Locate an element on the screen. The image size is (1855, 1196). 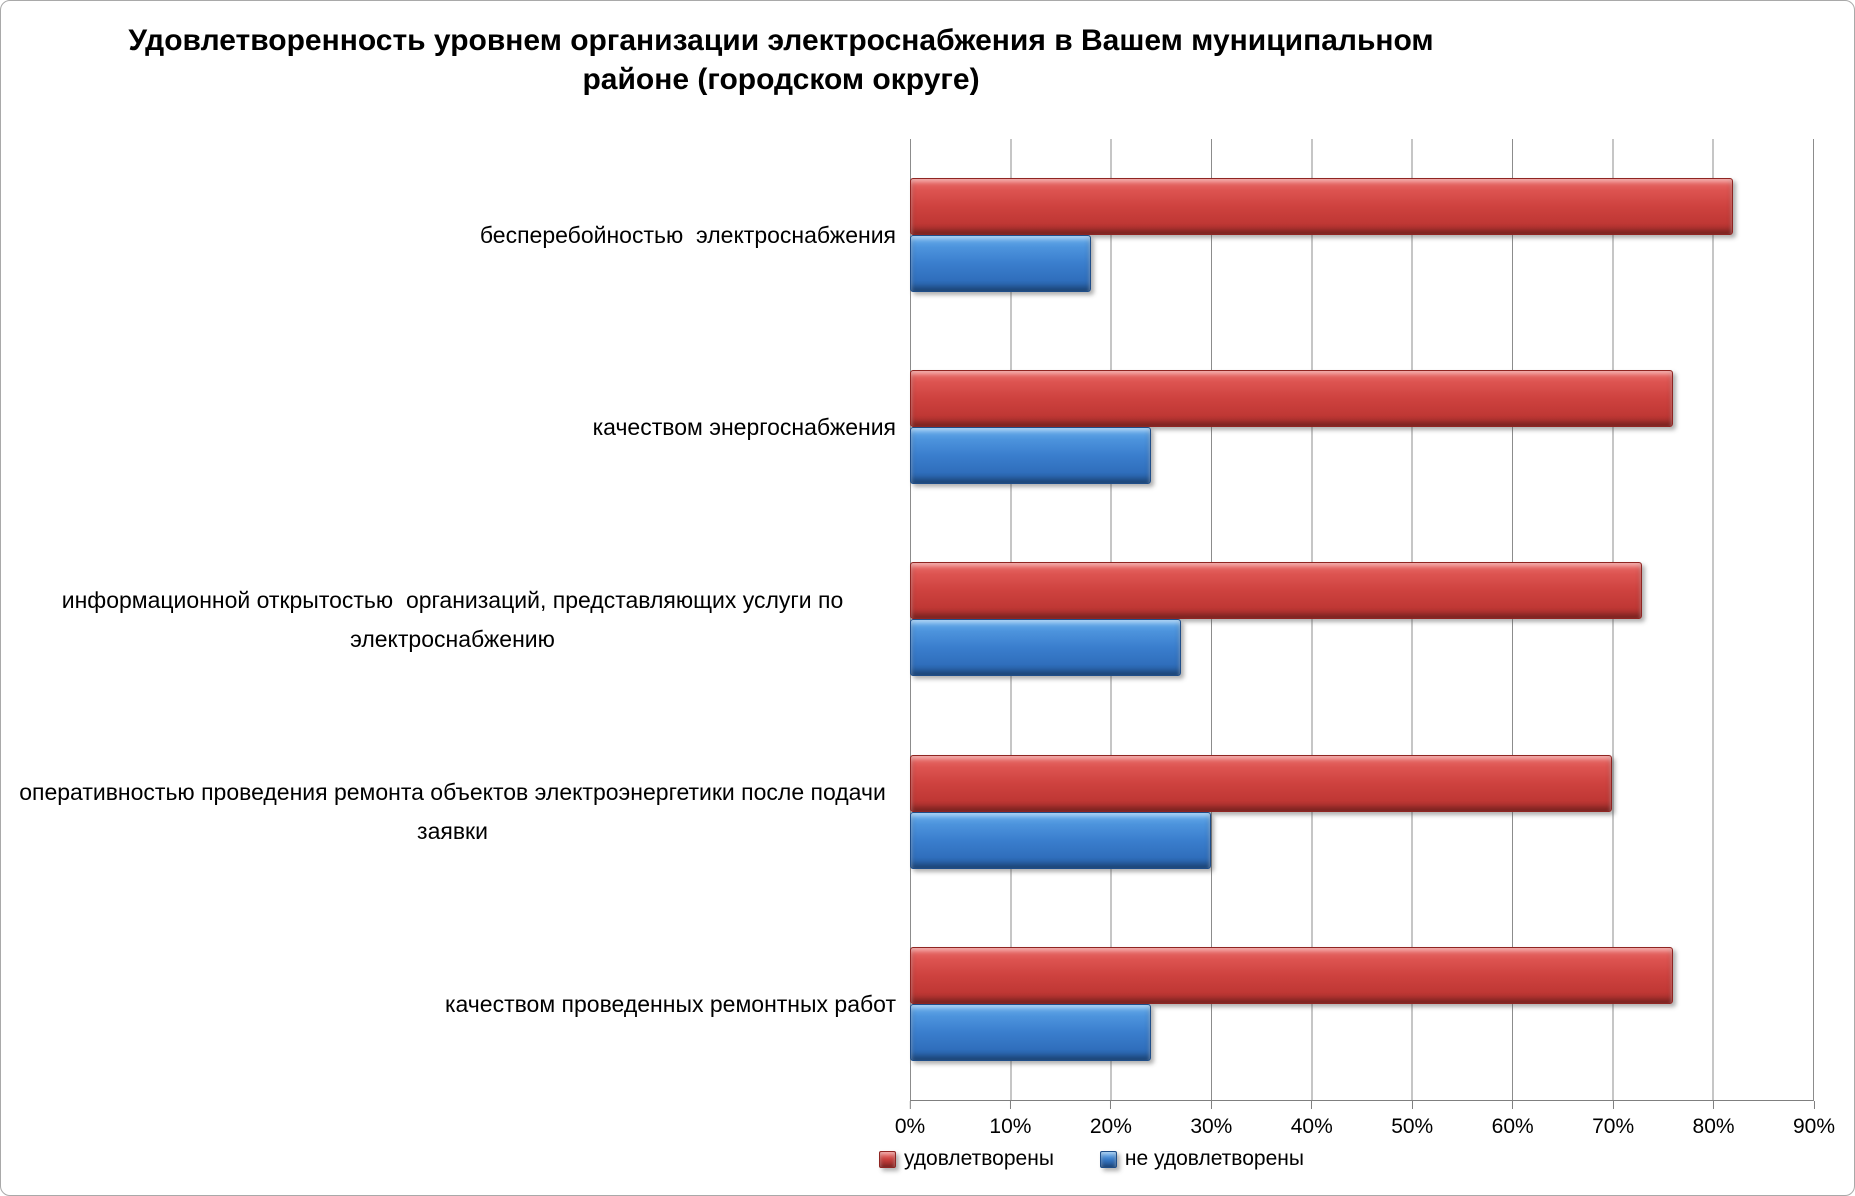
x-tick-label: 50% is located at coordinates (1412, 1126).